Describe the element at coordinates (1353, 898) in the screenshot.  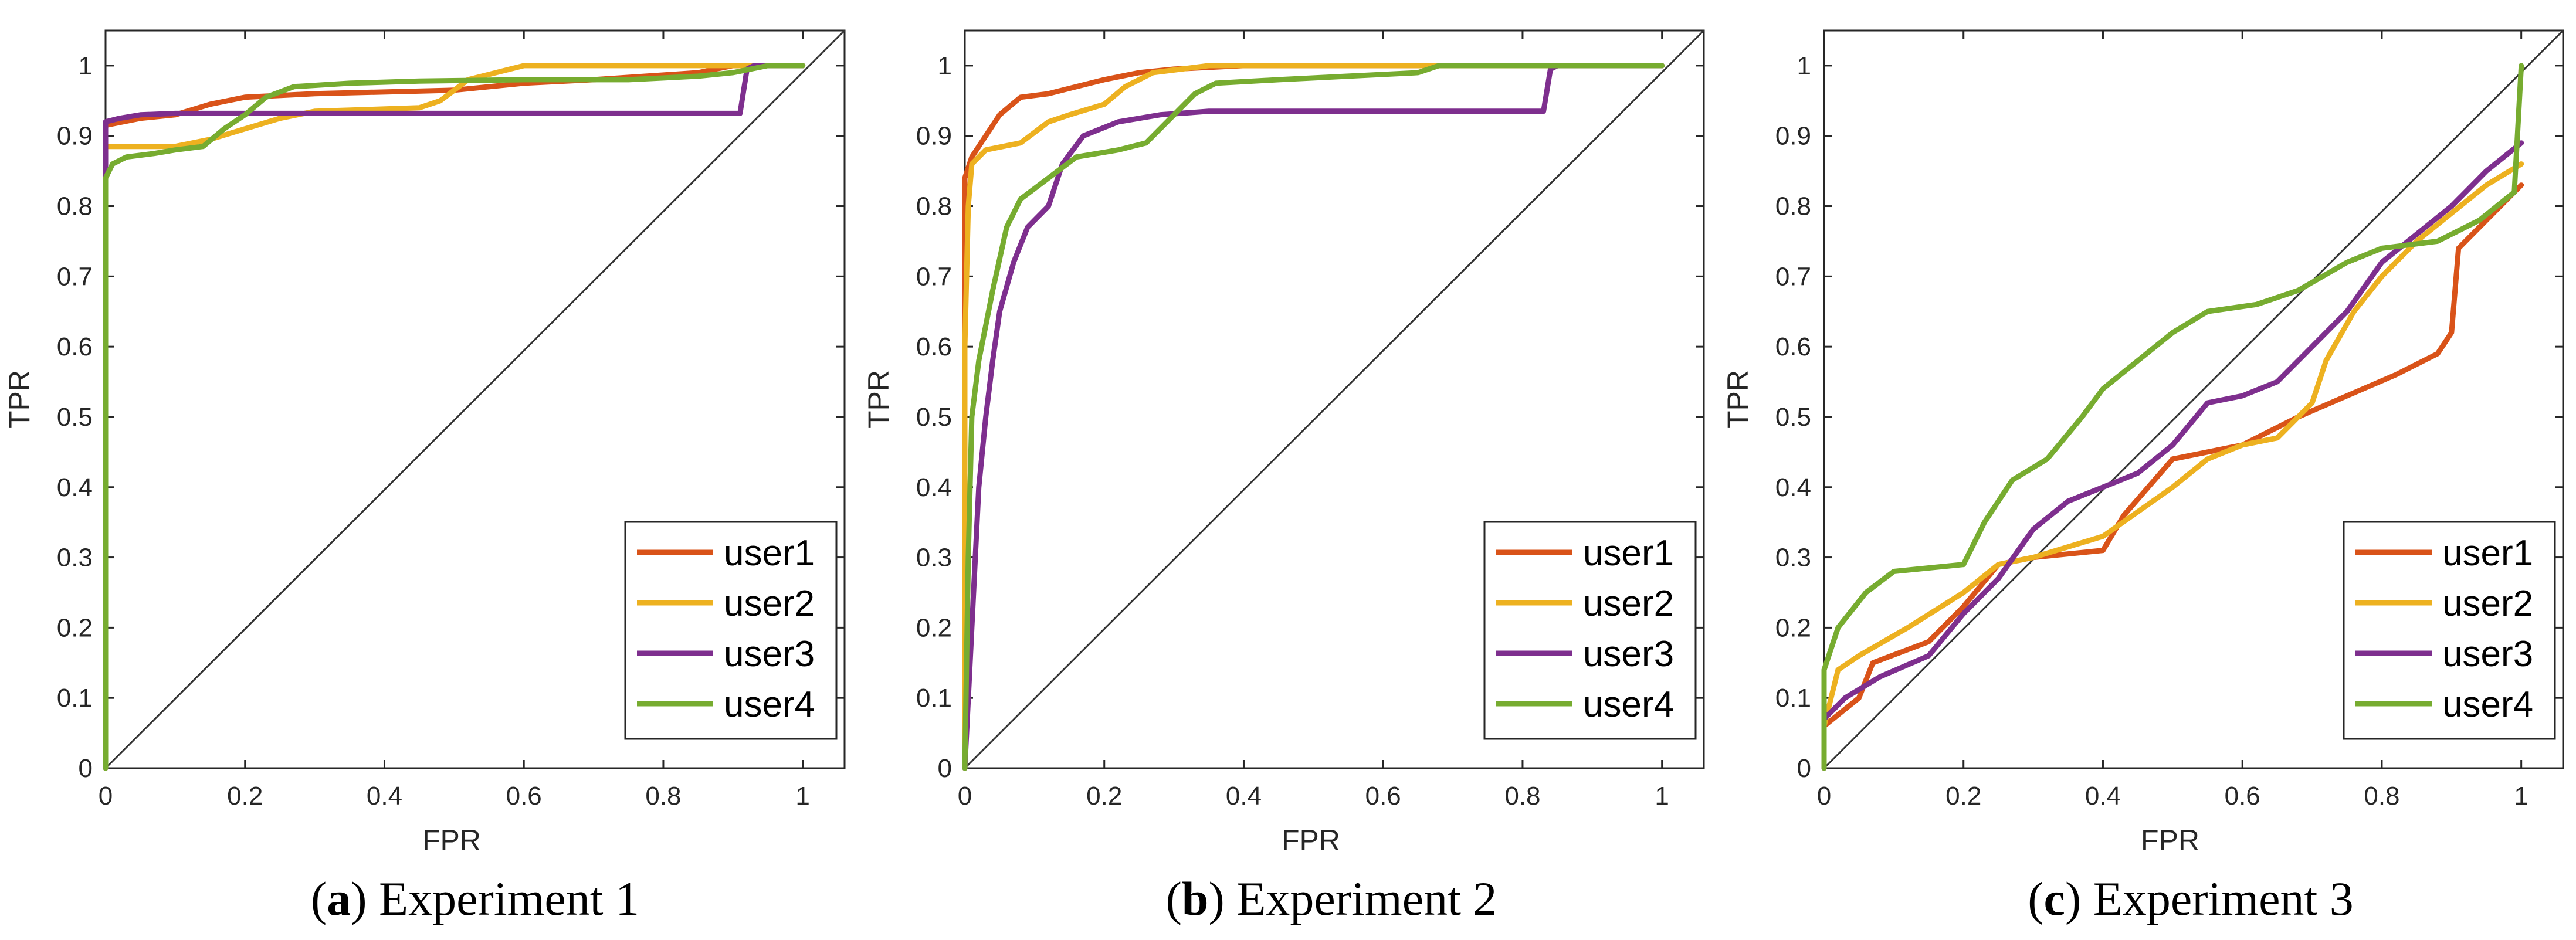
I see `caption-title: ) Experiment 2` at that location.